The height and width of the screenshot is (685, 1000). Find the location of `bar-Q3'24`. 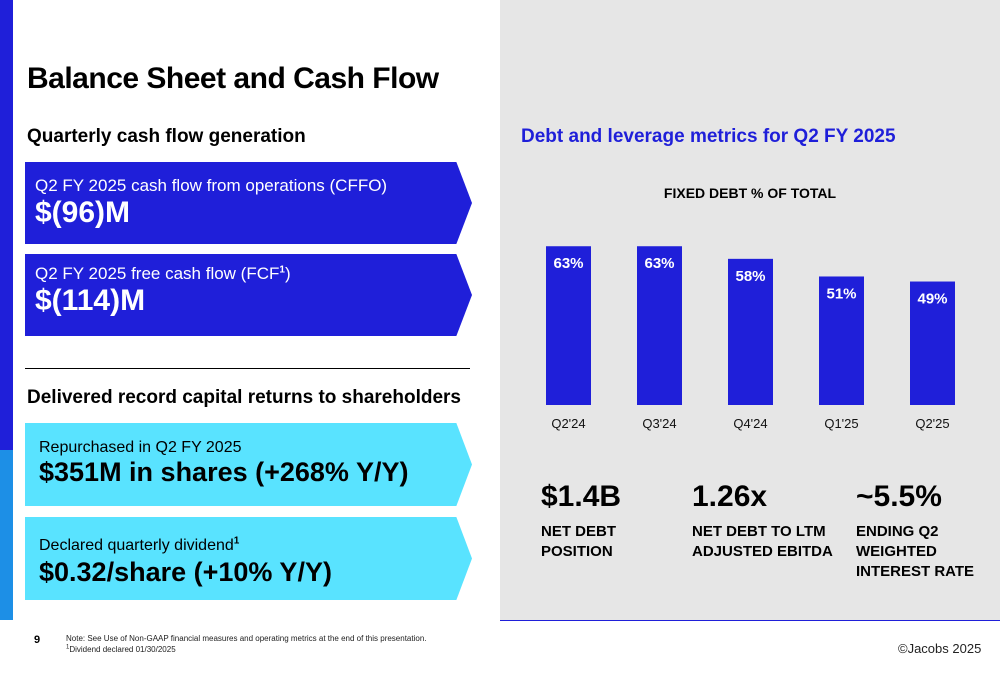

bar-Q3'24 is located at coordinates (659, 325).